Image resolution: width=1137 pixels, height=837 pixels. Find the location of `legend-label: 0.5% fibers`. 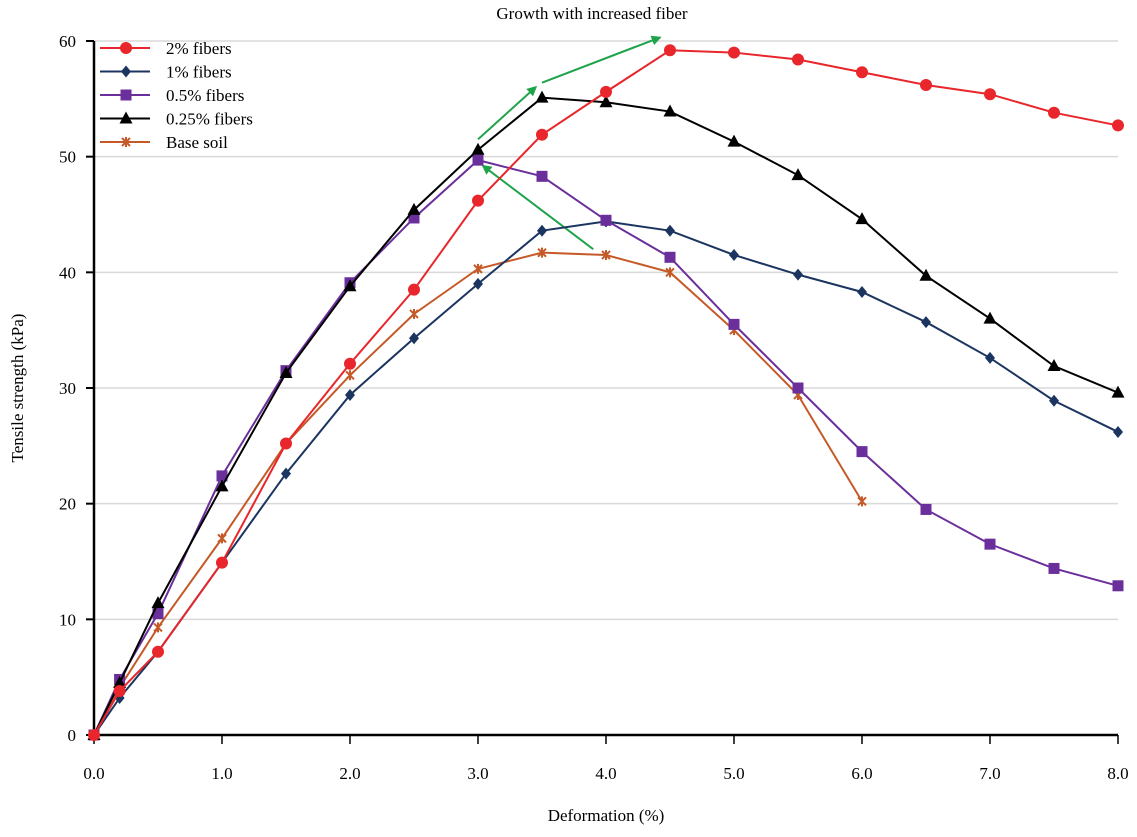

legend-label: 0.5% fibers is located at coordinates (205, 95).